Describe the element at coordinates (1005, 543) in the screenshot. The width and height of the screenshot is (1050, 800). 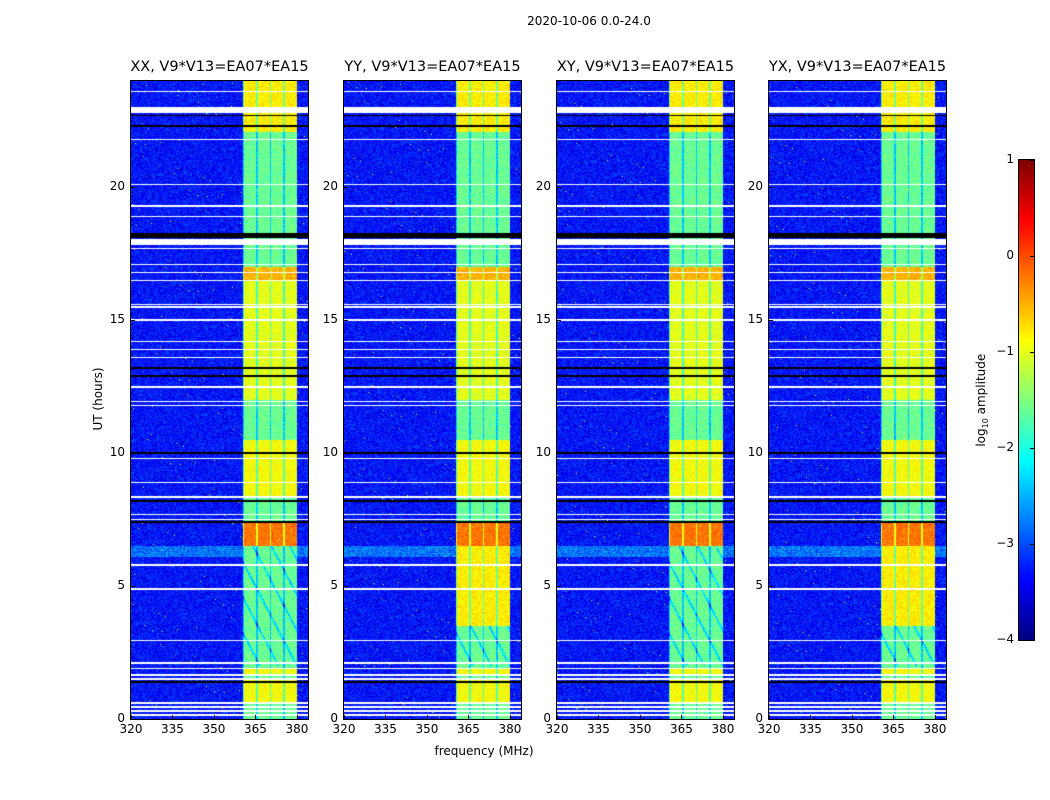
I see `colorbar-tick-label: −3` at that location.